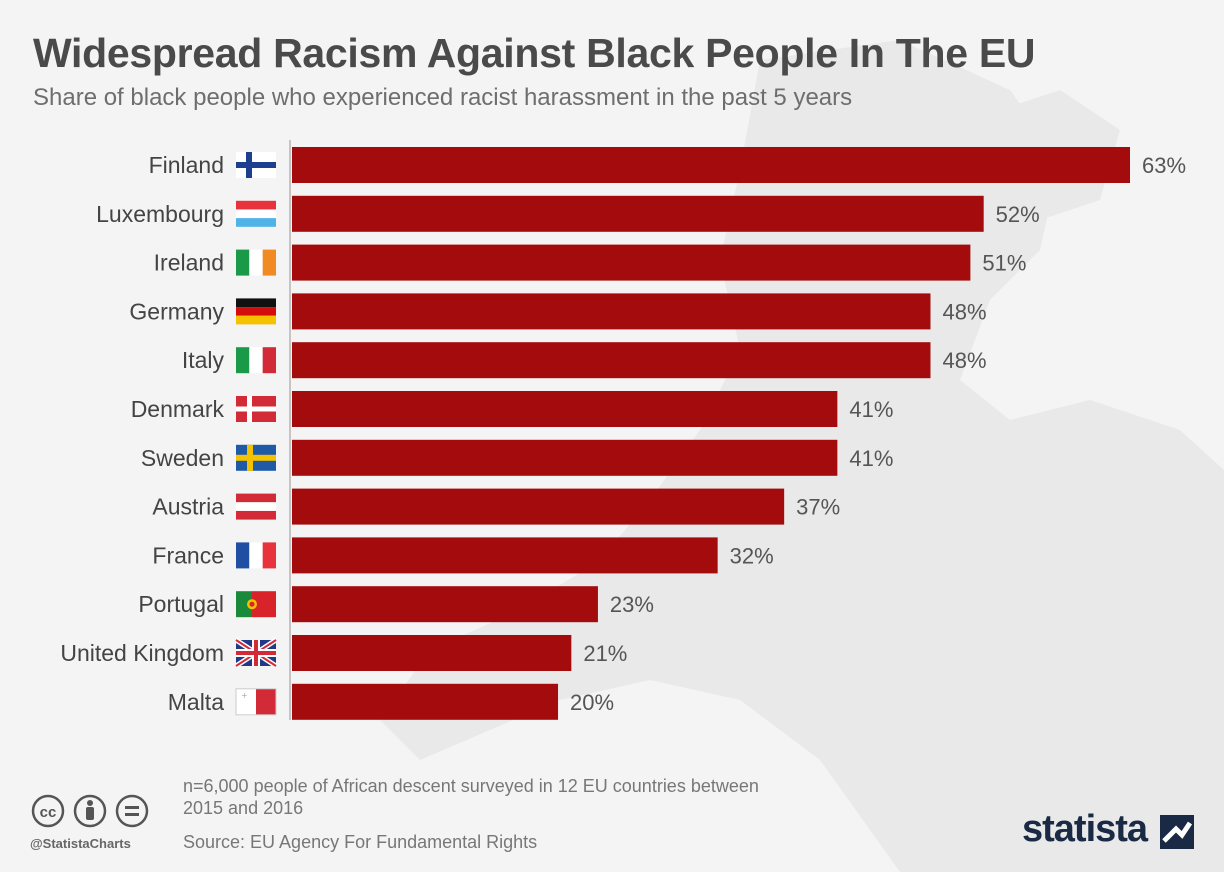 Image resolution: width=1224 pixels, height=872 pixels. What do you see at coordinates (80, 843) in the screenshot?
I see `statista-handle: @StatistaCharts` at bounding box center [80, 843].